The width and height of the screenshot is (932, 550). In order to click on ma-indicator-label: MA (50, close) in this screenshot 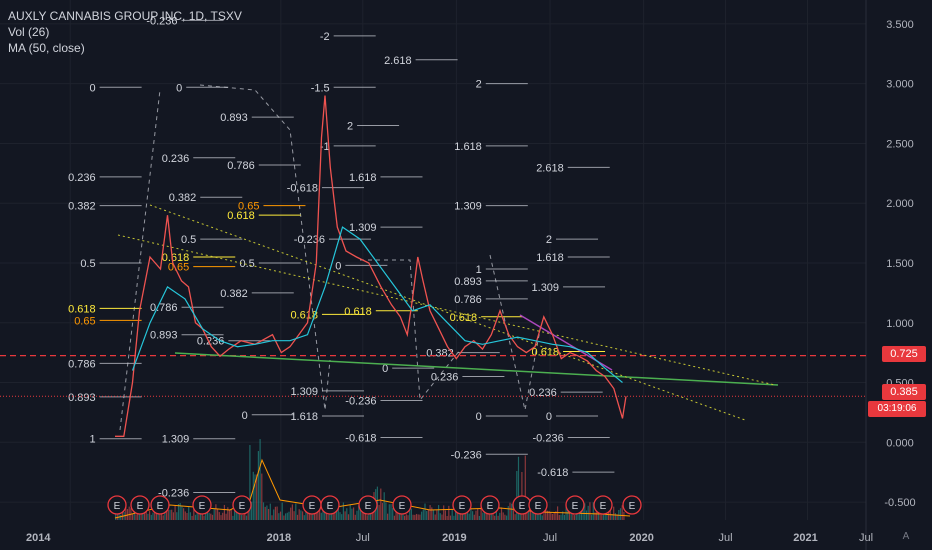, I will do `click(46, 48)`.